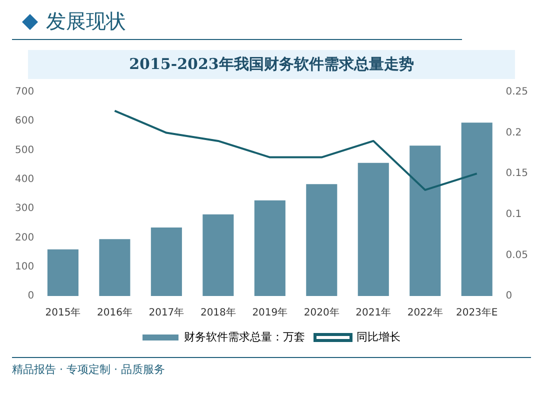  I want to click on y2-tick-label: 0.25, so click(517, 92).